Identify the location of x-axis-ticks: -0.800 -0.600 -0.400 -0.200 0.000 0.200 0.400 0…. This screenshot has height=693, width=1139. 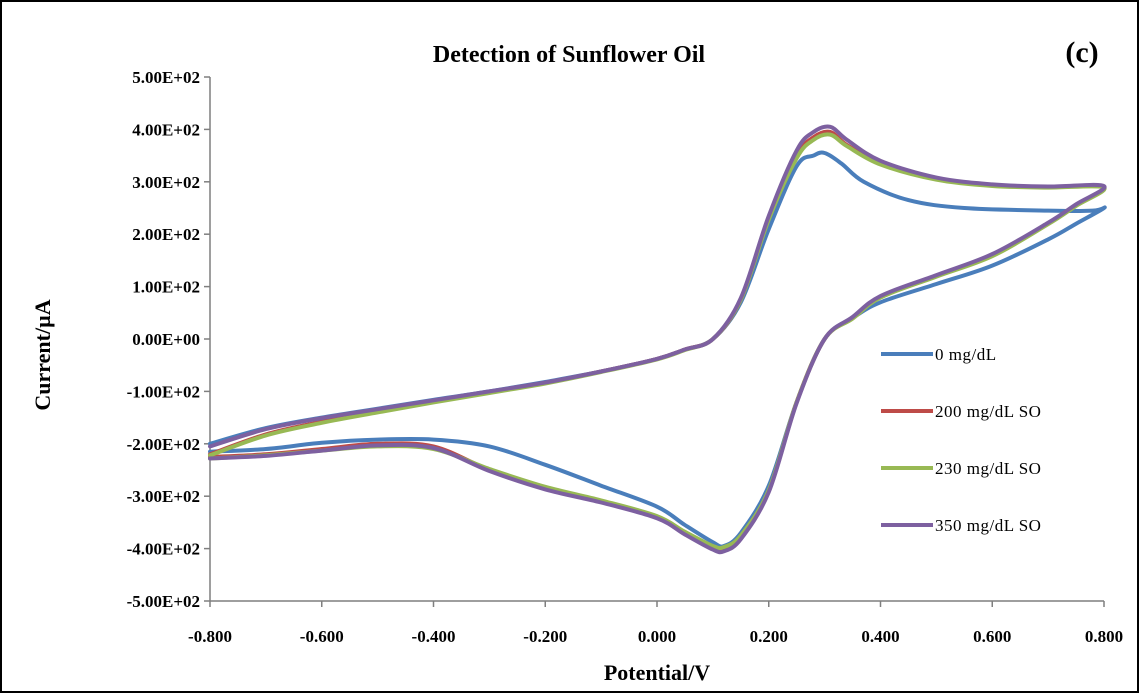
(655, 623).